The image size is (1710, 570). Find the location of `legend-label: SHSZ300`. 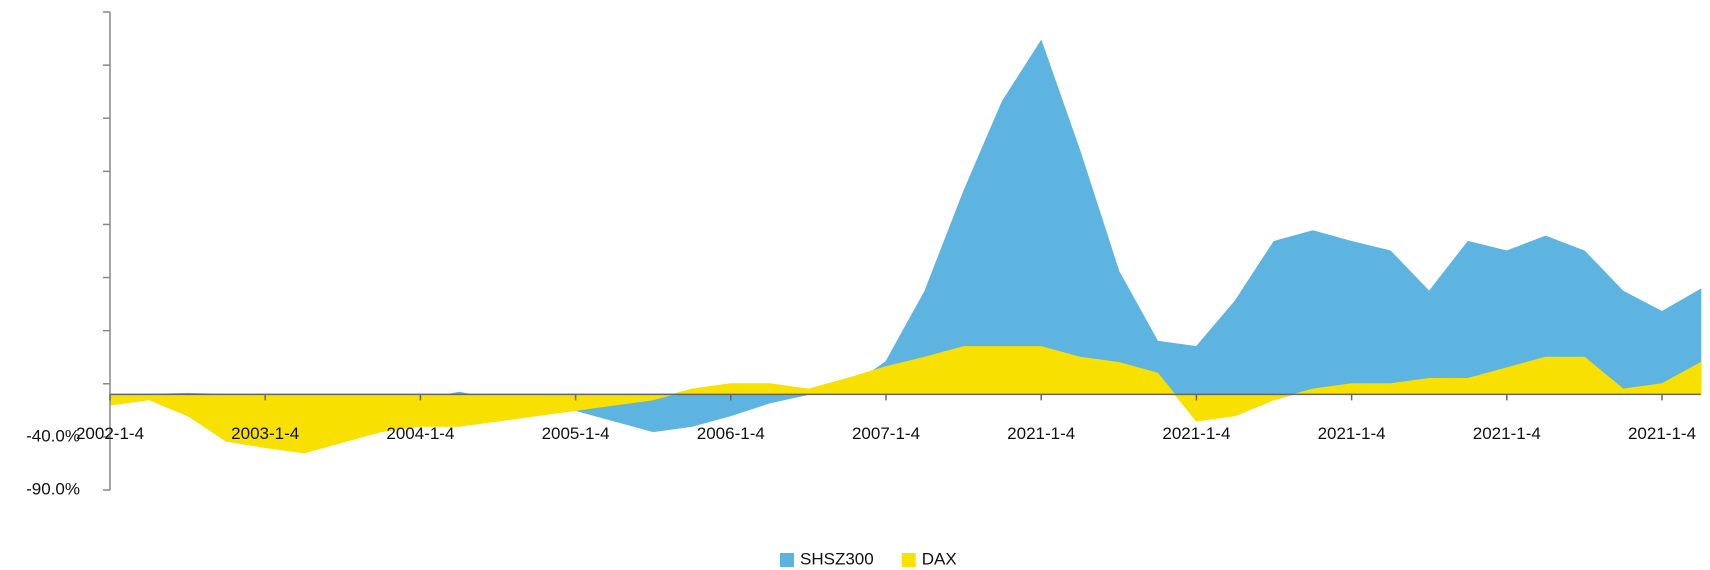

legend-label: SHSZ300 is located at coordinates (837, 558).